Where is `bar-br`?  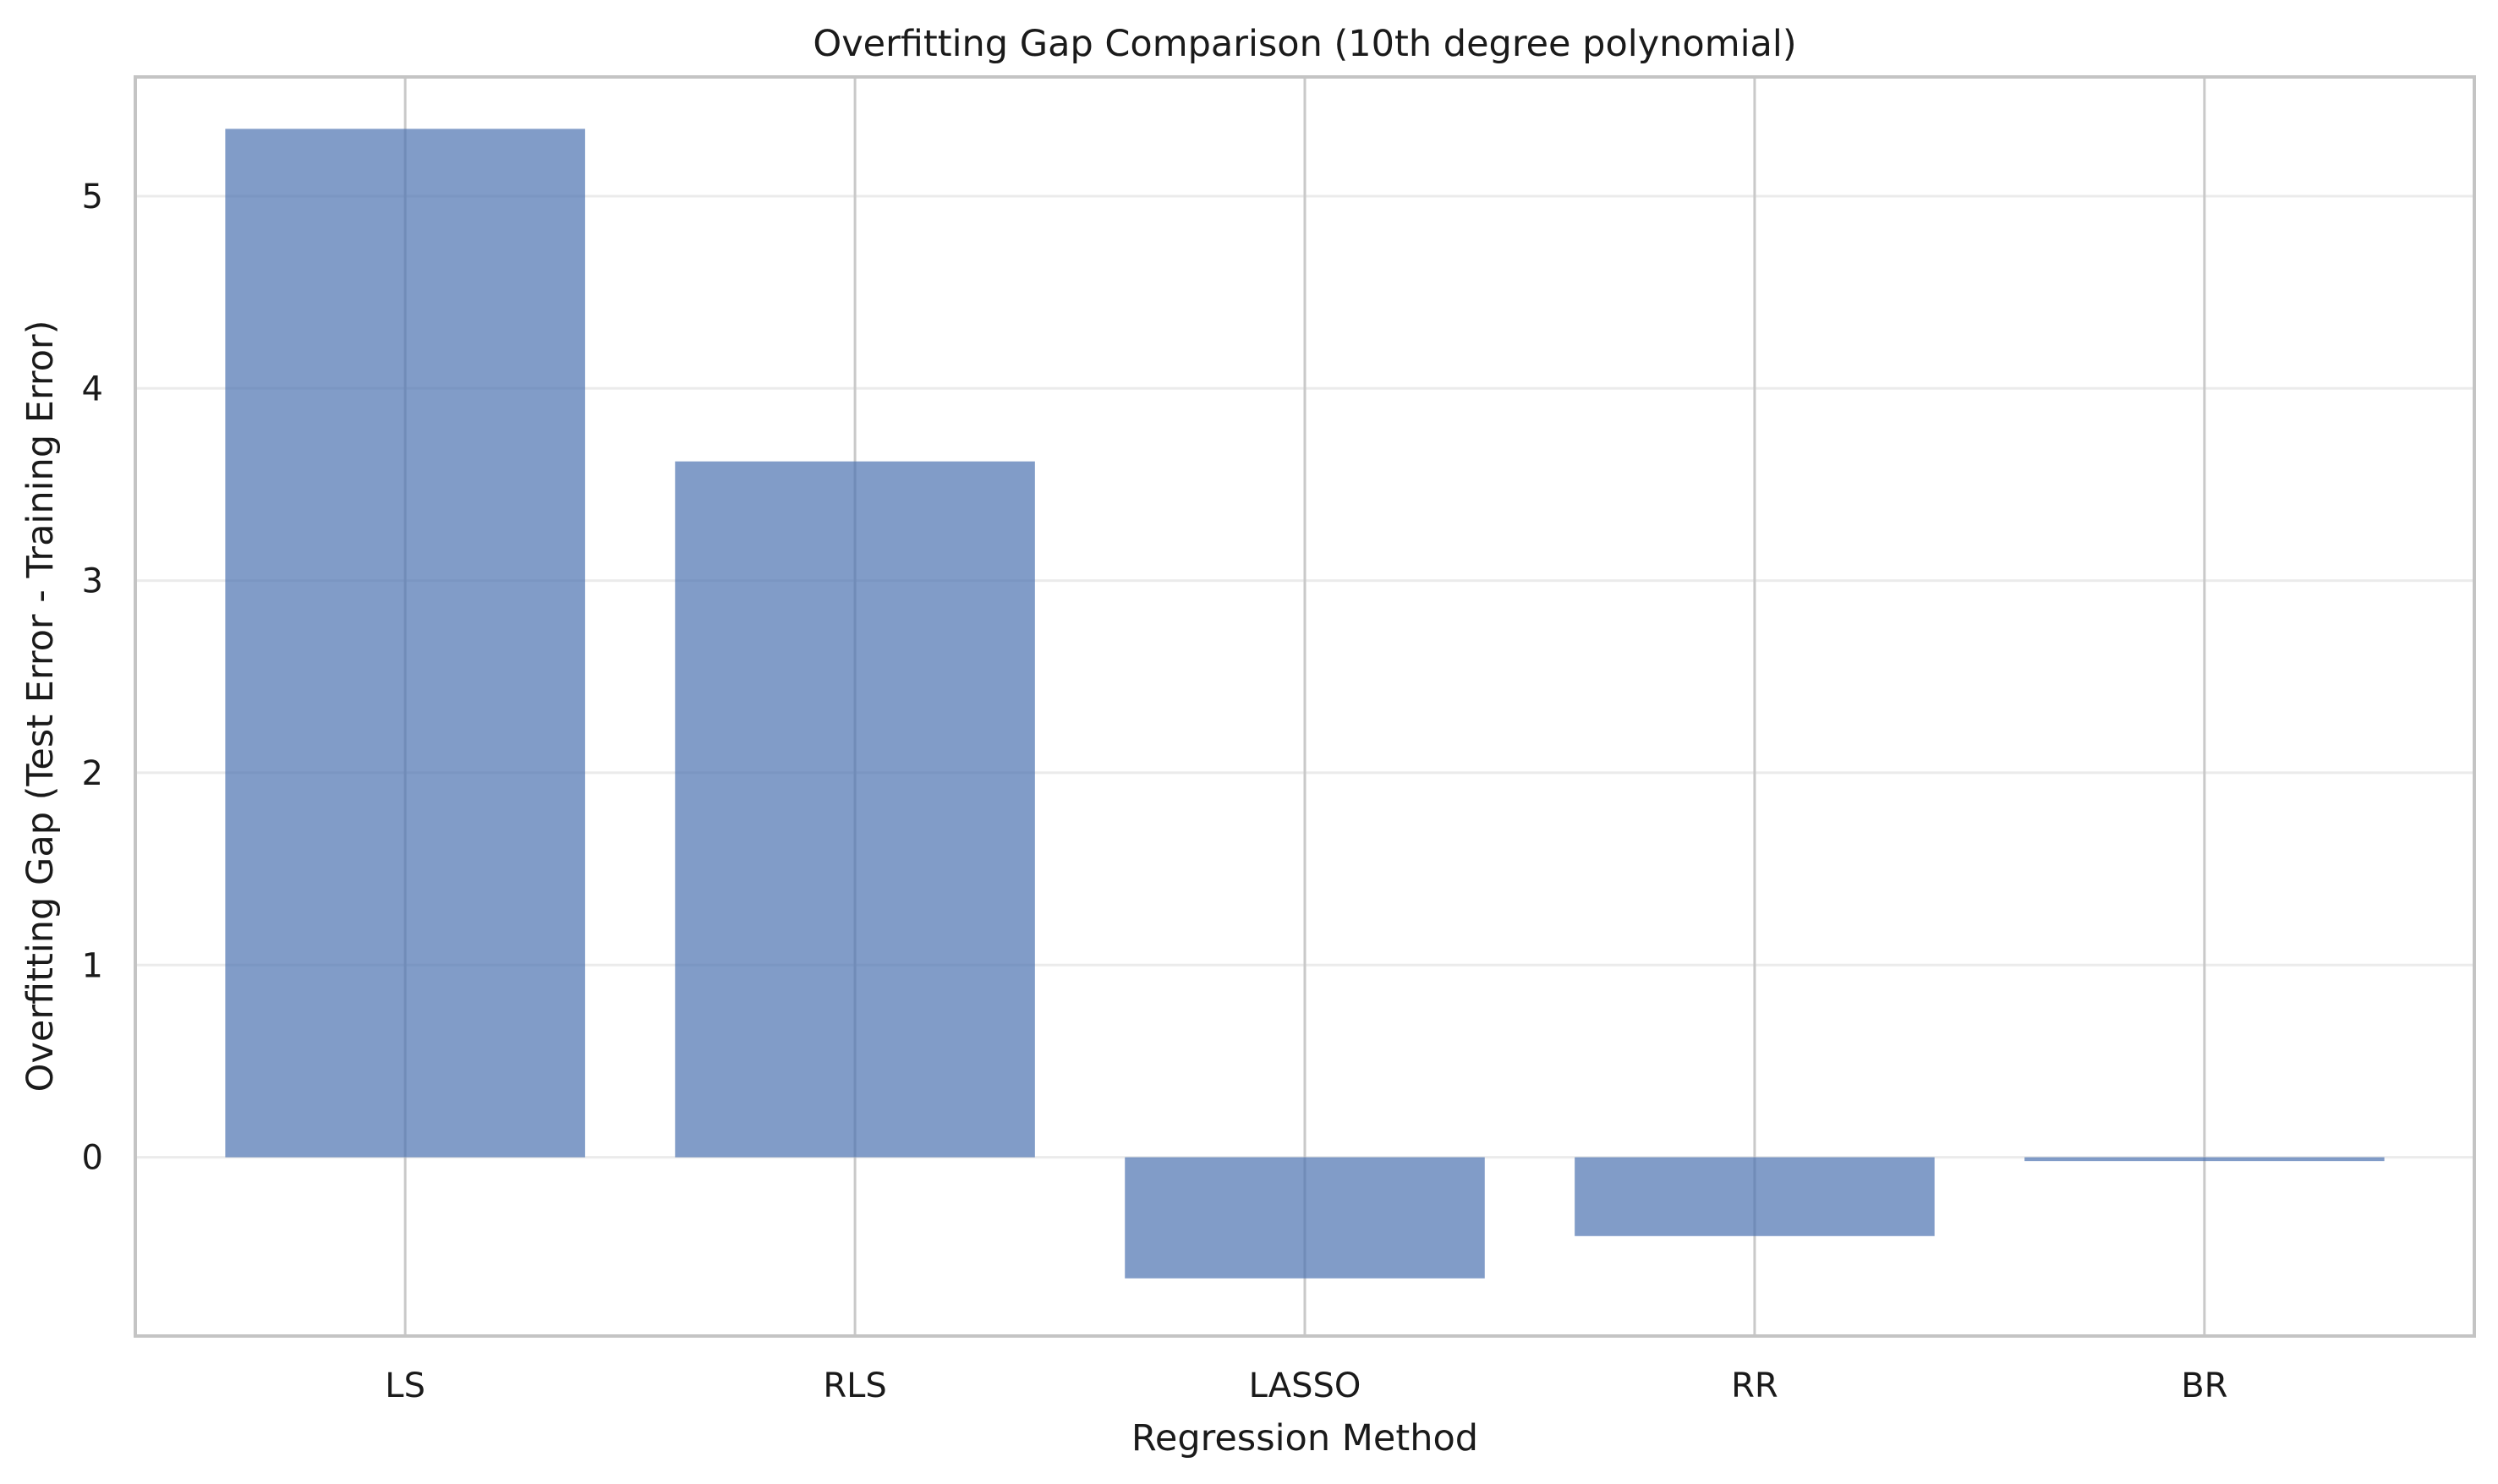 bar-br is located at coordinates (2204, 1159).